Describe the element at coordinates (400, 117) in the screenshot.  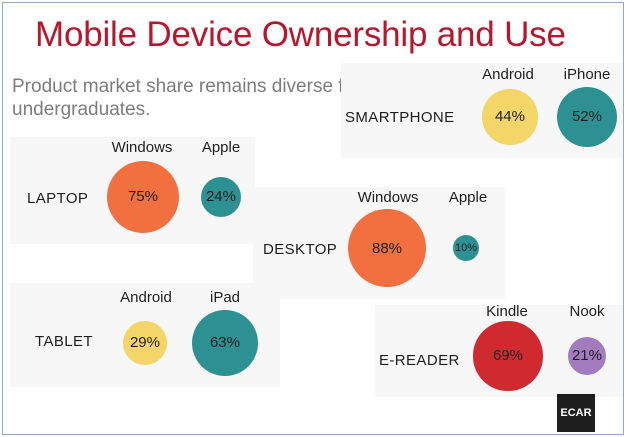
I see `device-label-smartphone: SMARTPHONE` at that location.